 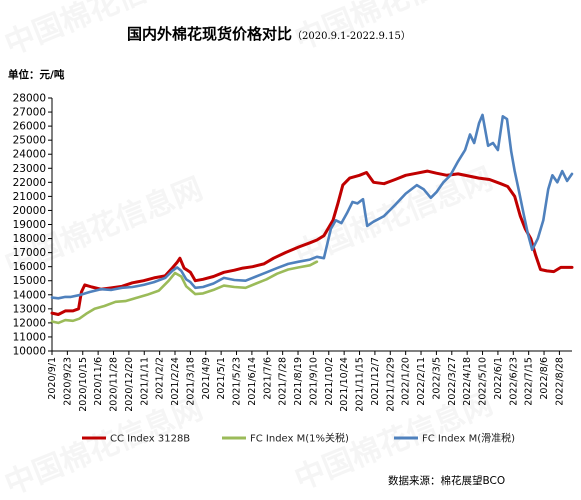 I want to click on y-tick-label: 13000, so click(x=29, y=309).